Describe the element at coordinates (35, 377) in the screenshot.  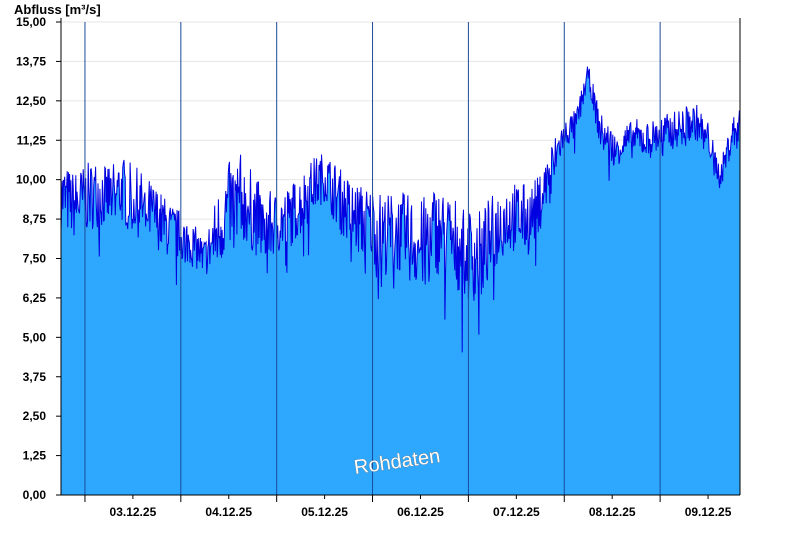
I see `y-tick-label-3: 3,75` at that location.